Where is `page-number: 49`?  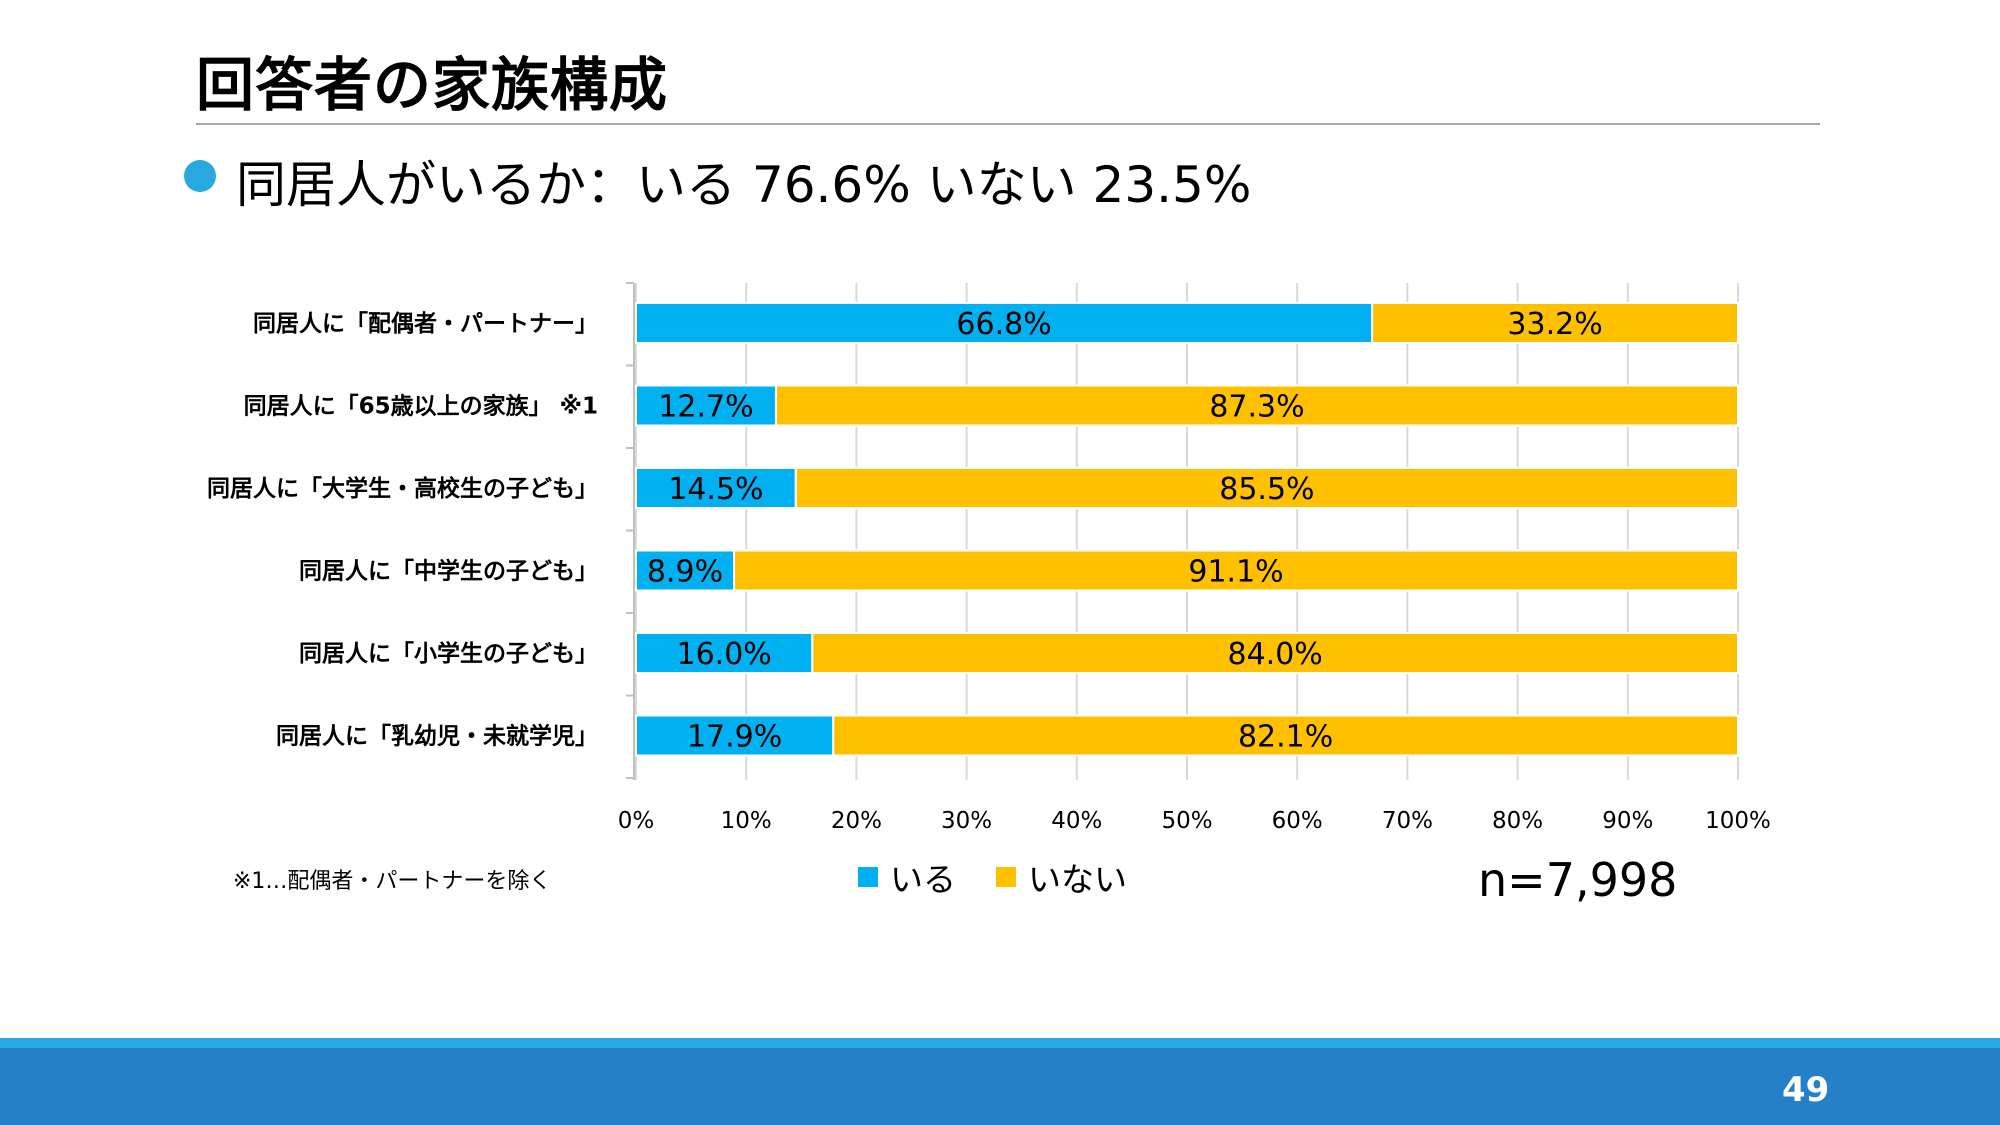 page-number: 49 is located at coordinates (1806, 1090).